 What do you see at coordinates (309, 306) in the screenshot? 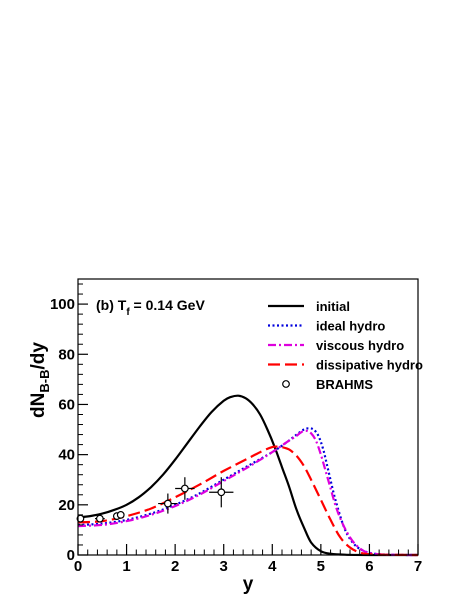
I see `legend-entry: initial` at bounding box center [309, 306].